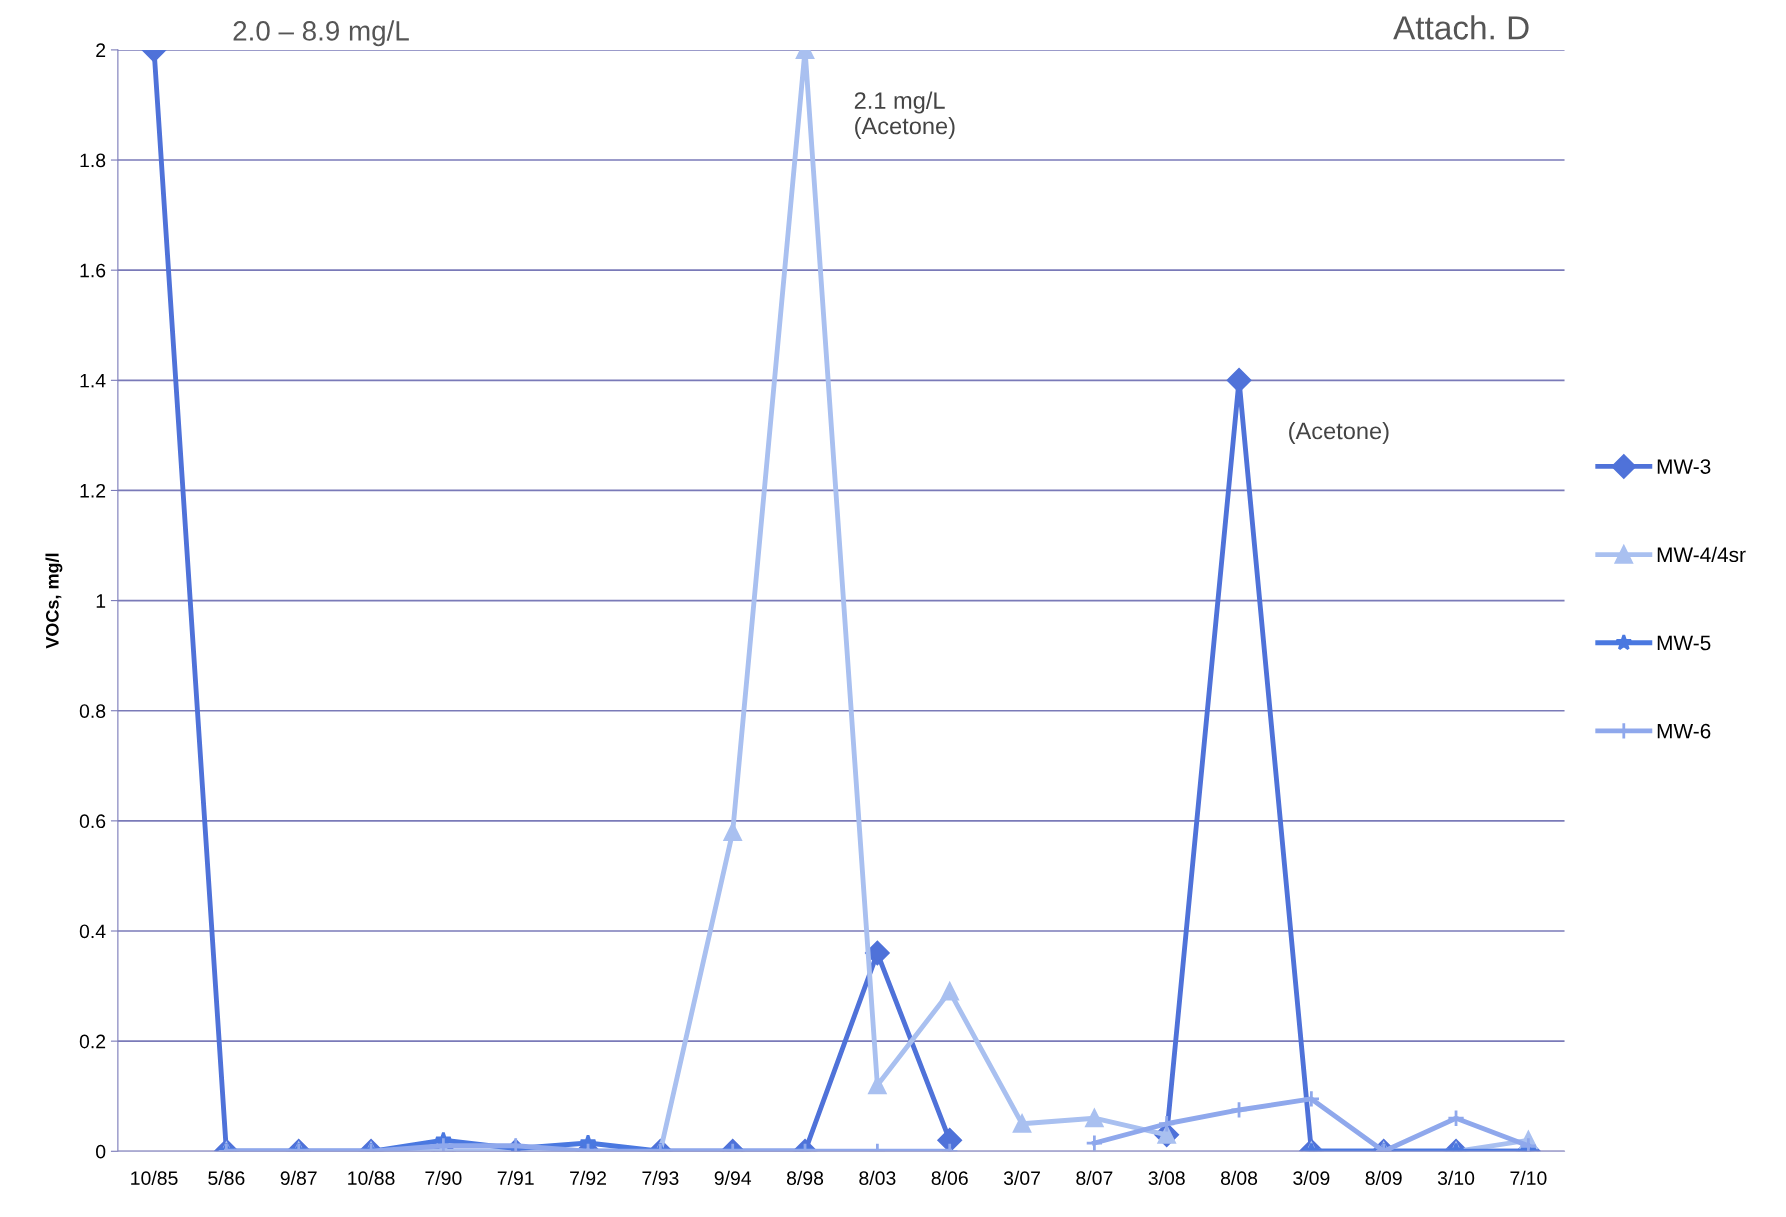 The image size is (1786, 1217). What do you see at coordinates (1461, 27) in the screenshot?
I see `text: Attach. D` at bounding box center [1461, 27].